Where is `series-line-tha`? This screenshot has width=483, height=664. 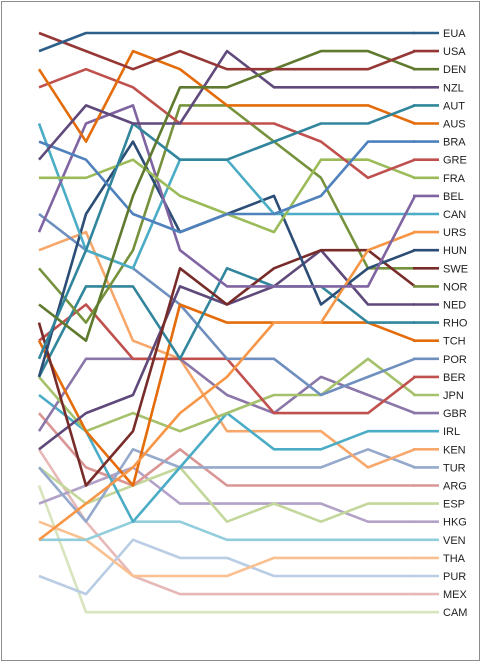 series-line-tha is located at coordinates (226, 549).